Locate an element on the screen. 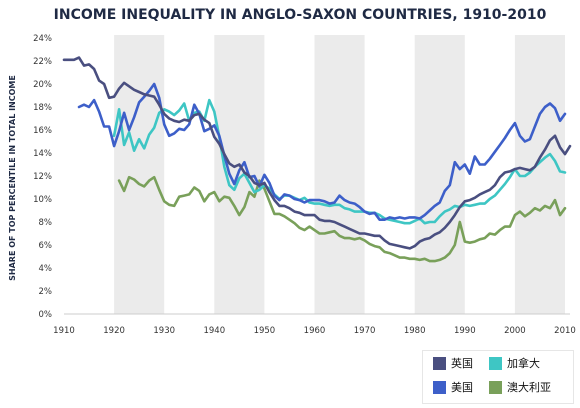  legend-label-uk: 英国 is located at coordinates (462, 363).